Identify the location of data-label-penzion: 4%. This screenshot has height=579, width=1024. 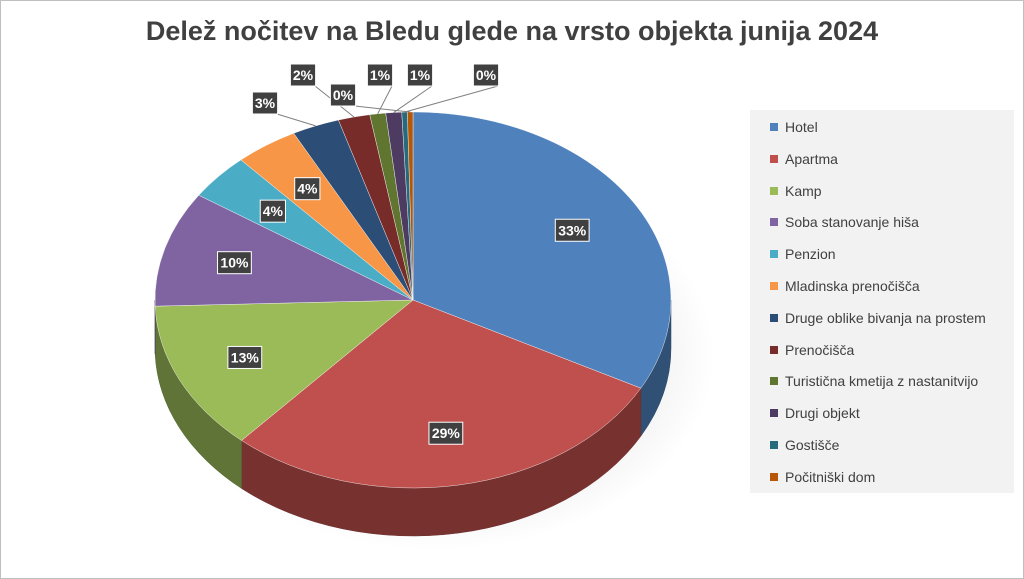
(272, 211).